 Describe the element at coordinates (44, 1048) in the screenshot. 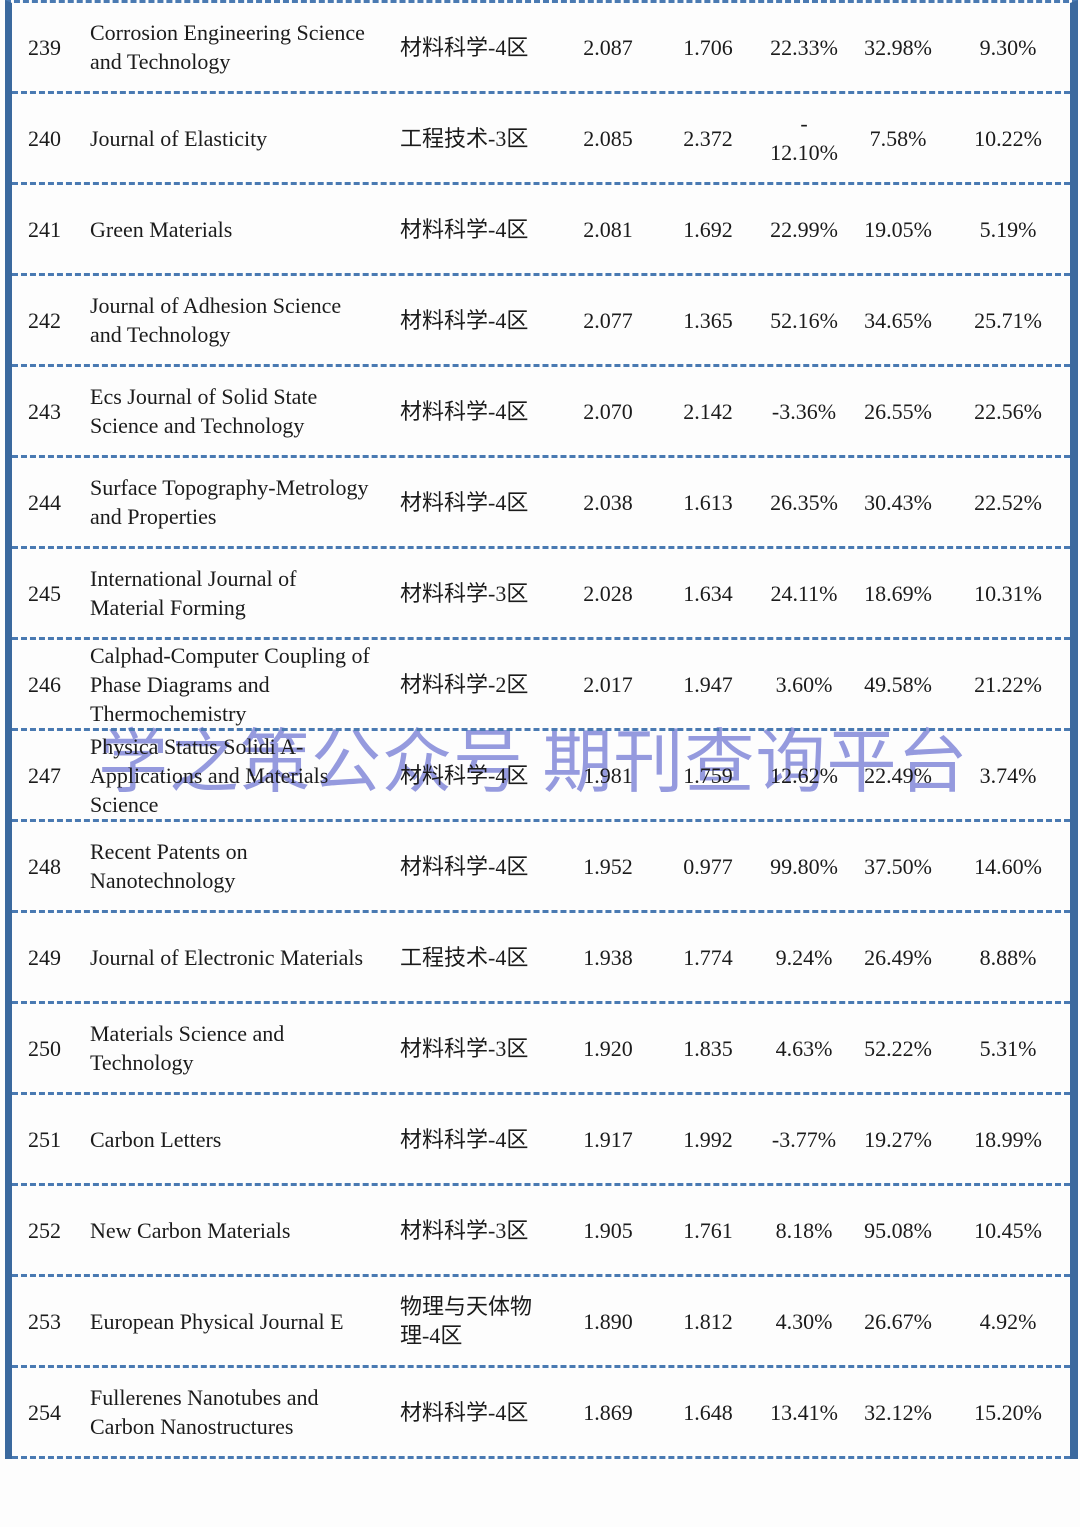

I see `rank-cell: 250` at that location.